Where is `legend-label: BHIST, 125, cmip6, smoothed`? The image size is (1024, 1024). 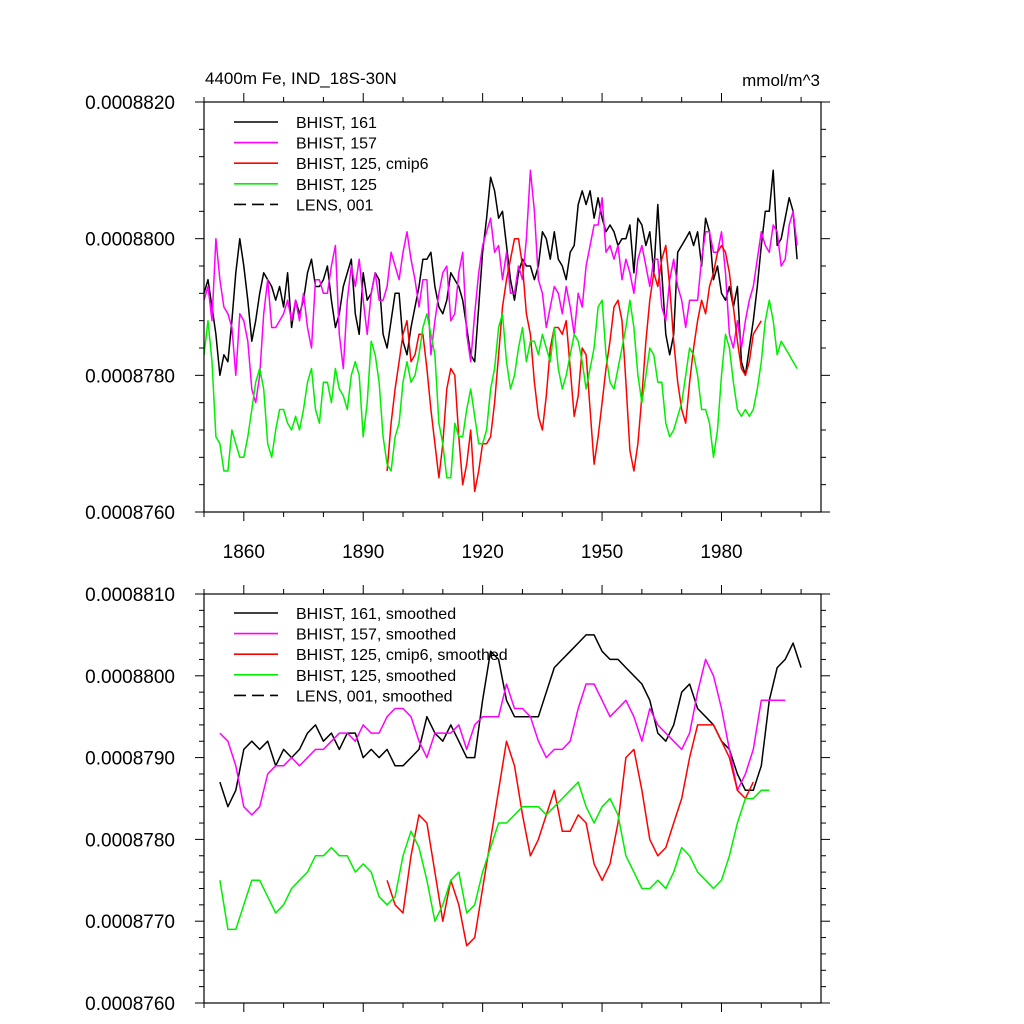
legend-label: BHIST, 125, cmip6, smoothed is located at coordinates (402, 655).